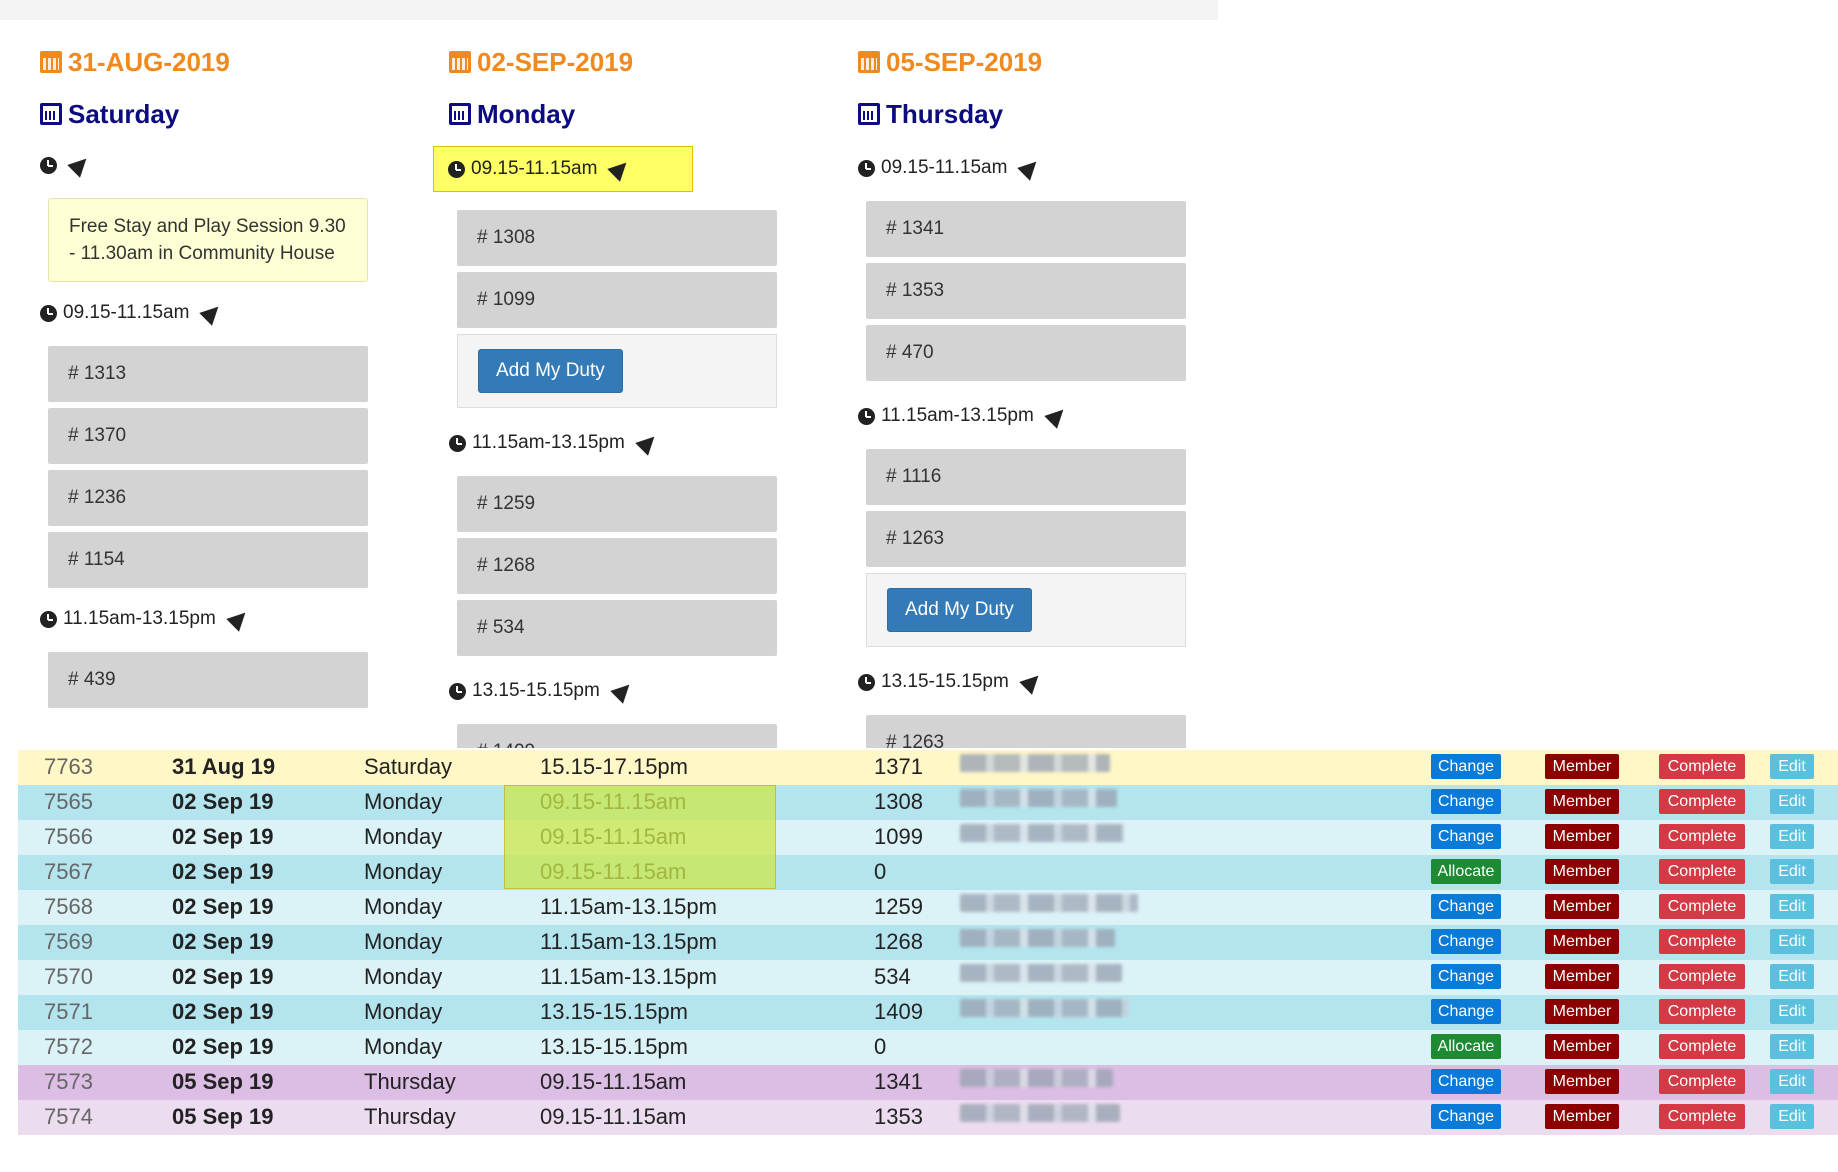 This screenshot has height=1172, width=1838. I want to click on duty-card: # 1370, so click(208, 436).